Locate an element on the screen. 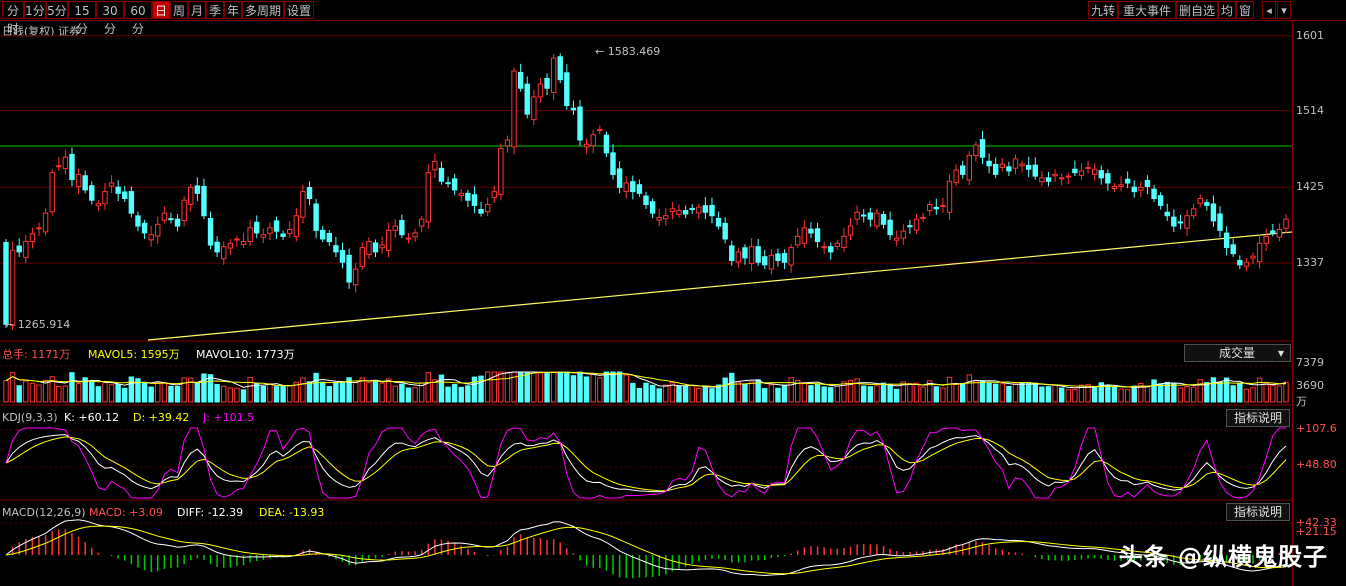 The image size is (1346, 586). indicator-select-dropdown: 成交量 ▾ is located at coordinates (1237, 353).